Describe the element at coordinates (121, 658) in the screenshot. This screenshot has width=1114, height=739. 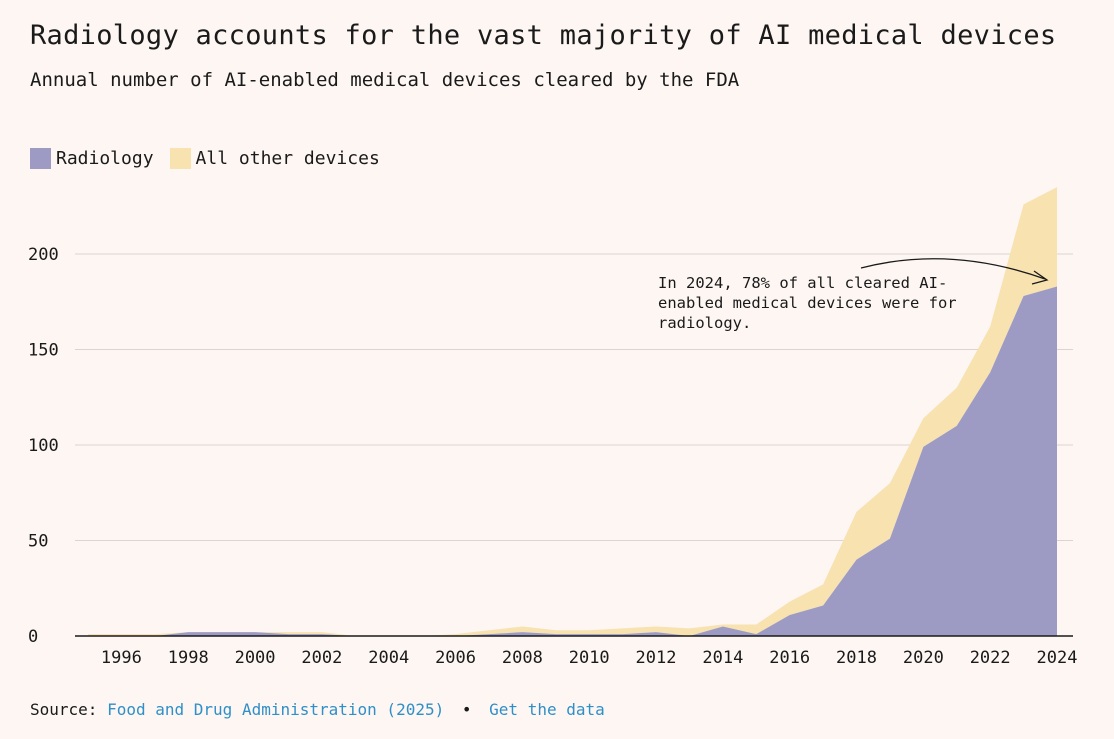
I see `x-tick-label-1996: 1996` at that location.